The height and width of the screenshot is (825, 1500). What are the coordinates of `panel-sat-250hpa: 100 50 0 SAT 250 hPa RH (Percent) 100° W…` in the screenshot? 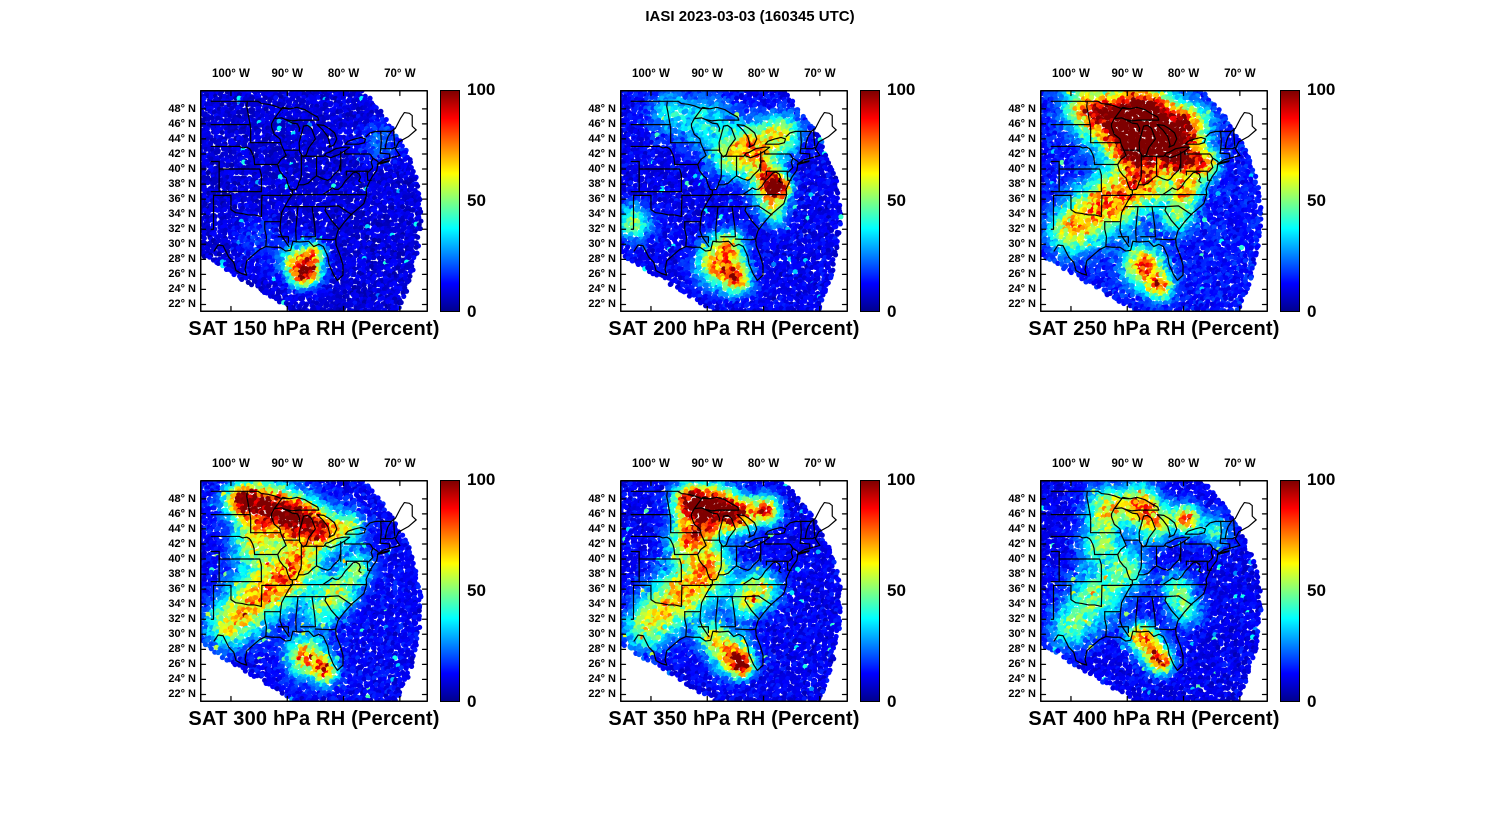 It's located at (1195, 213).